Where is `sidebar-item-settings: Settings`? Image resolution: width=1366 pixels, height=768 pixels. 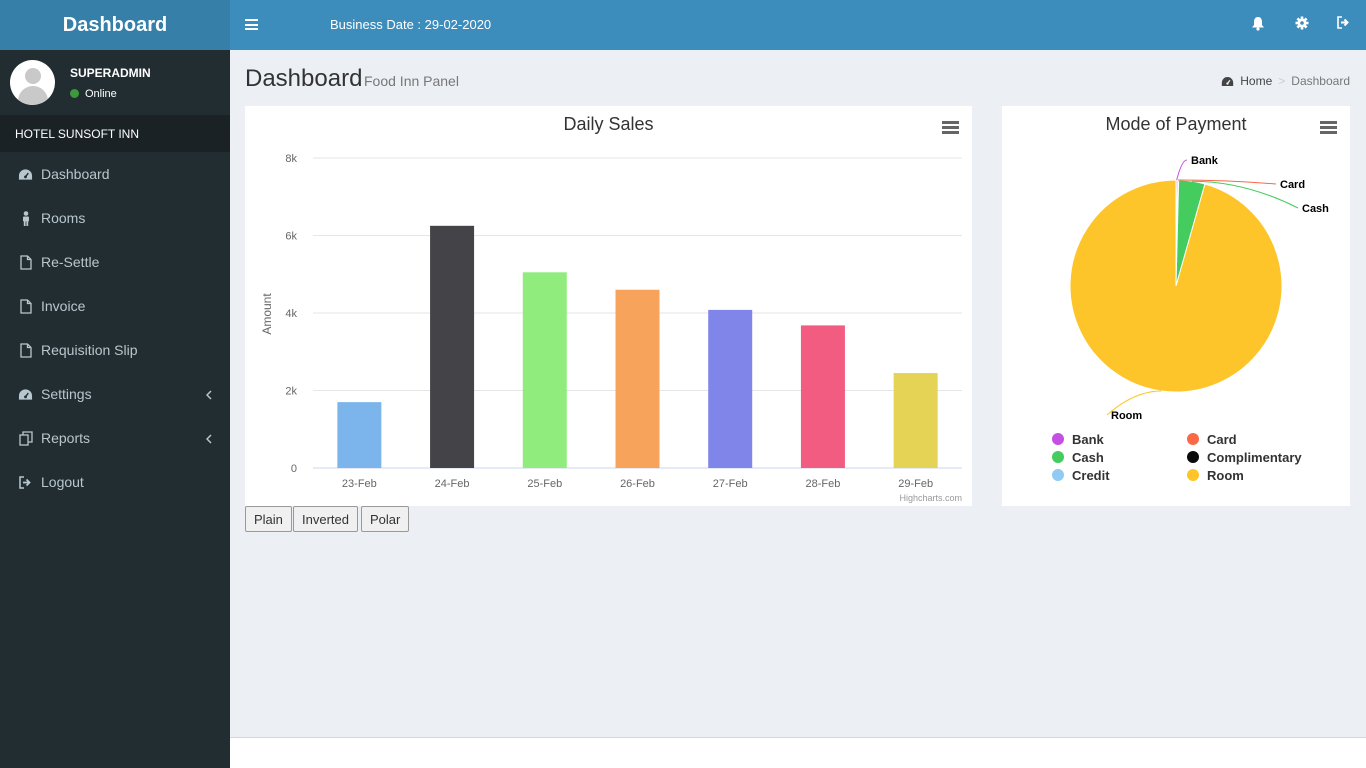
sidebar-item-settings: Settings is located at coordinates (115, 394).